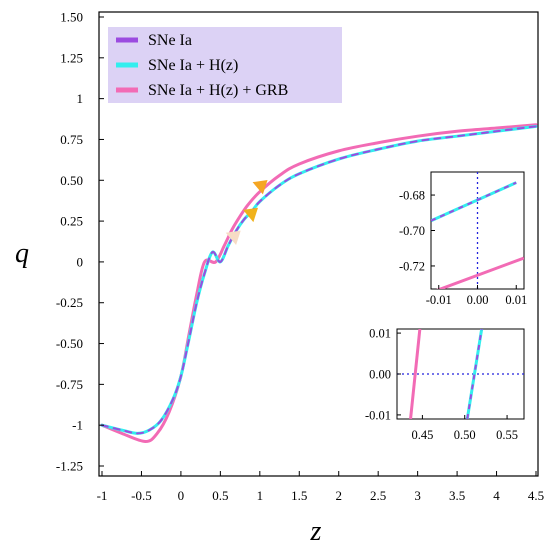 Image resolution: width=555 pixels, height=555 pixels. What do you see at coordinates (170, 40) in the screenshot?
I see `legend-label-sne: SNe Ia` at bounding box center [170, 40].